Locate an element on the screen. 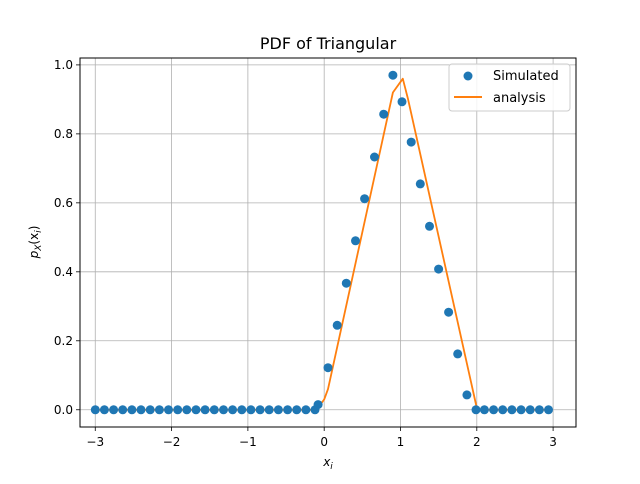  y-axis-label-arg-close: ) is located at coordinates (34, 228).